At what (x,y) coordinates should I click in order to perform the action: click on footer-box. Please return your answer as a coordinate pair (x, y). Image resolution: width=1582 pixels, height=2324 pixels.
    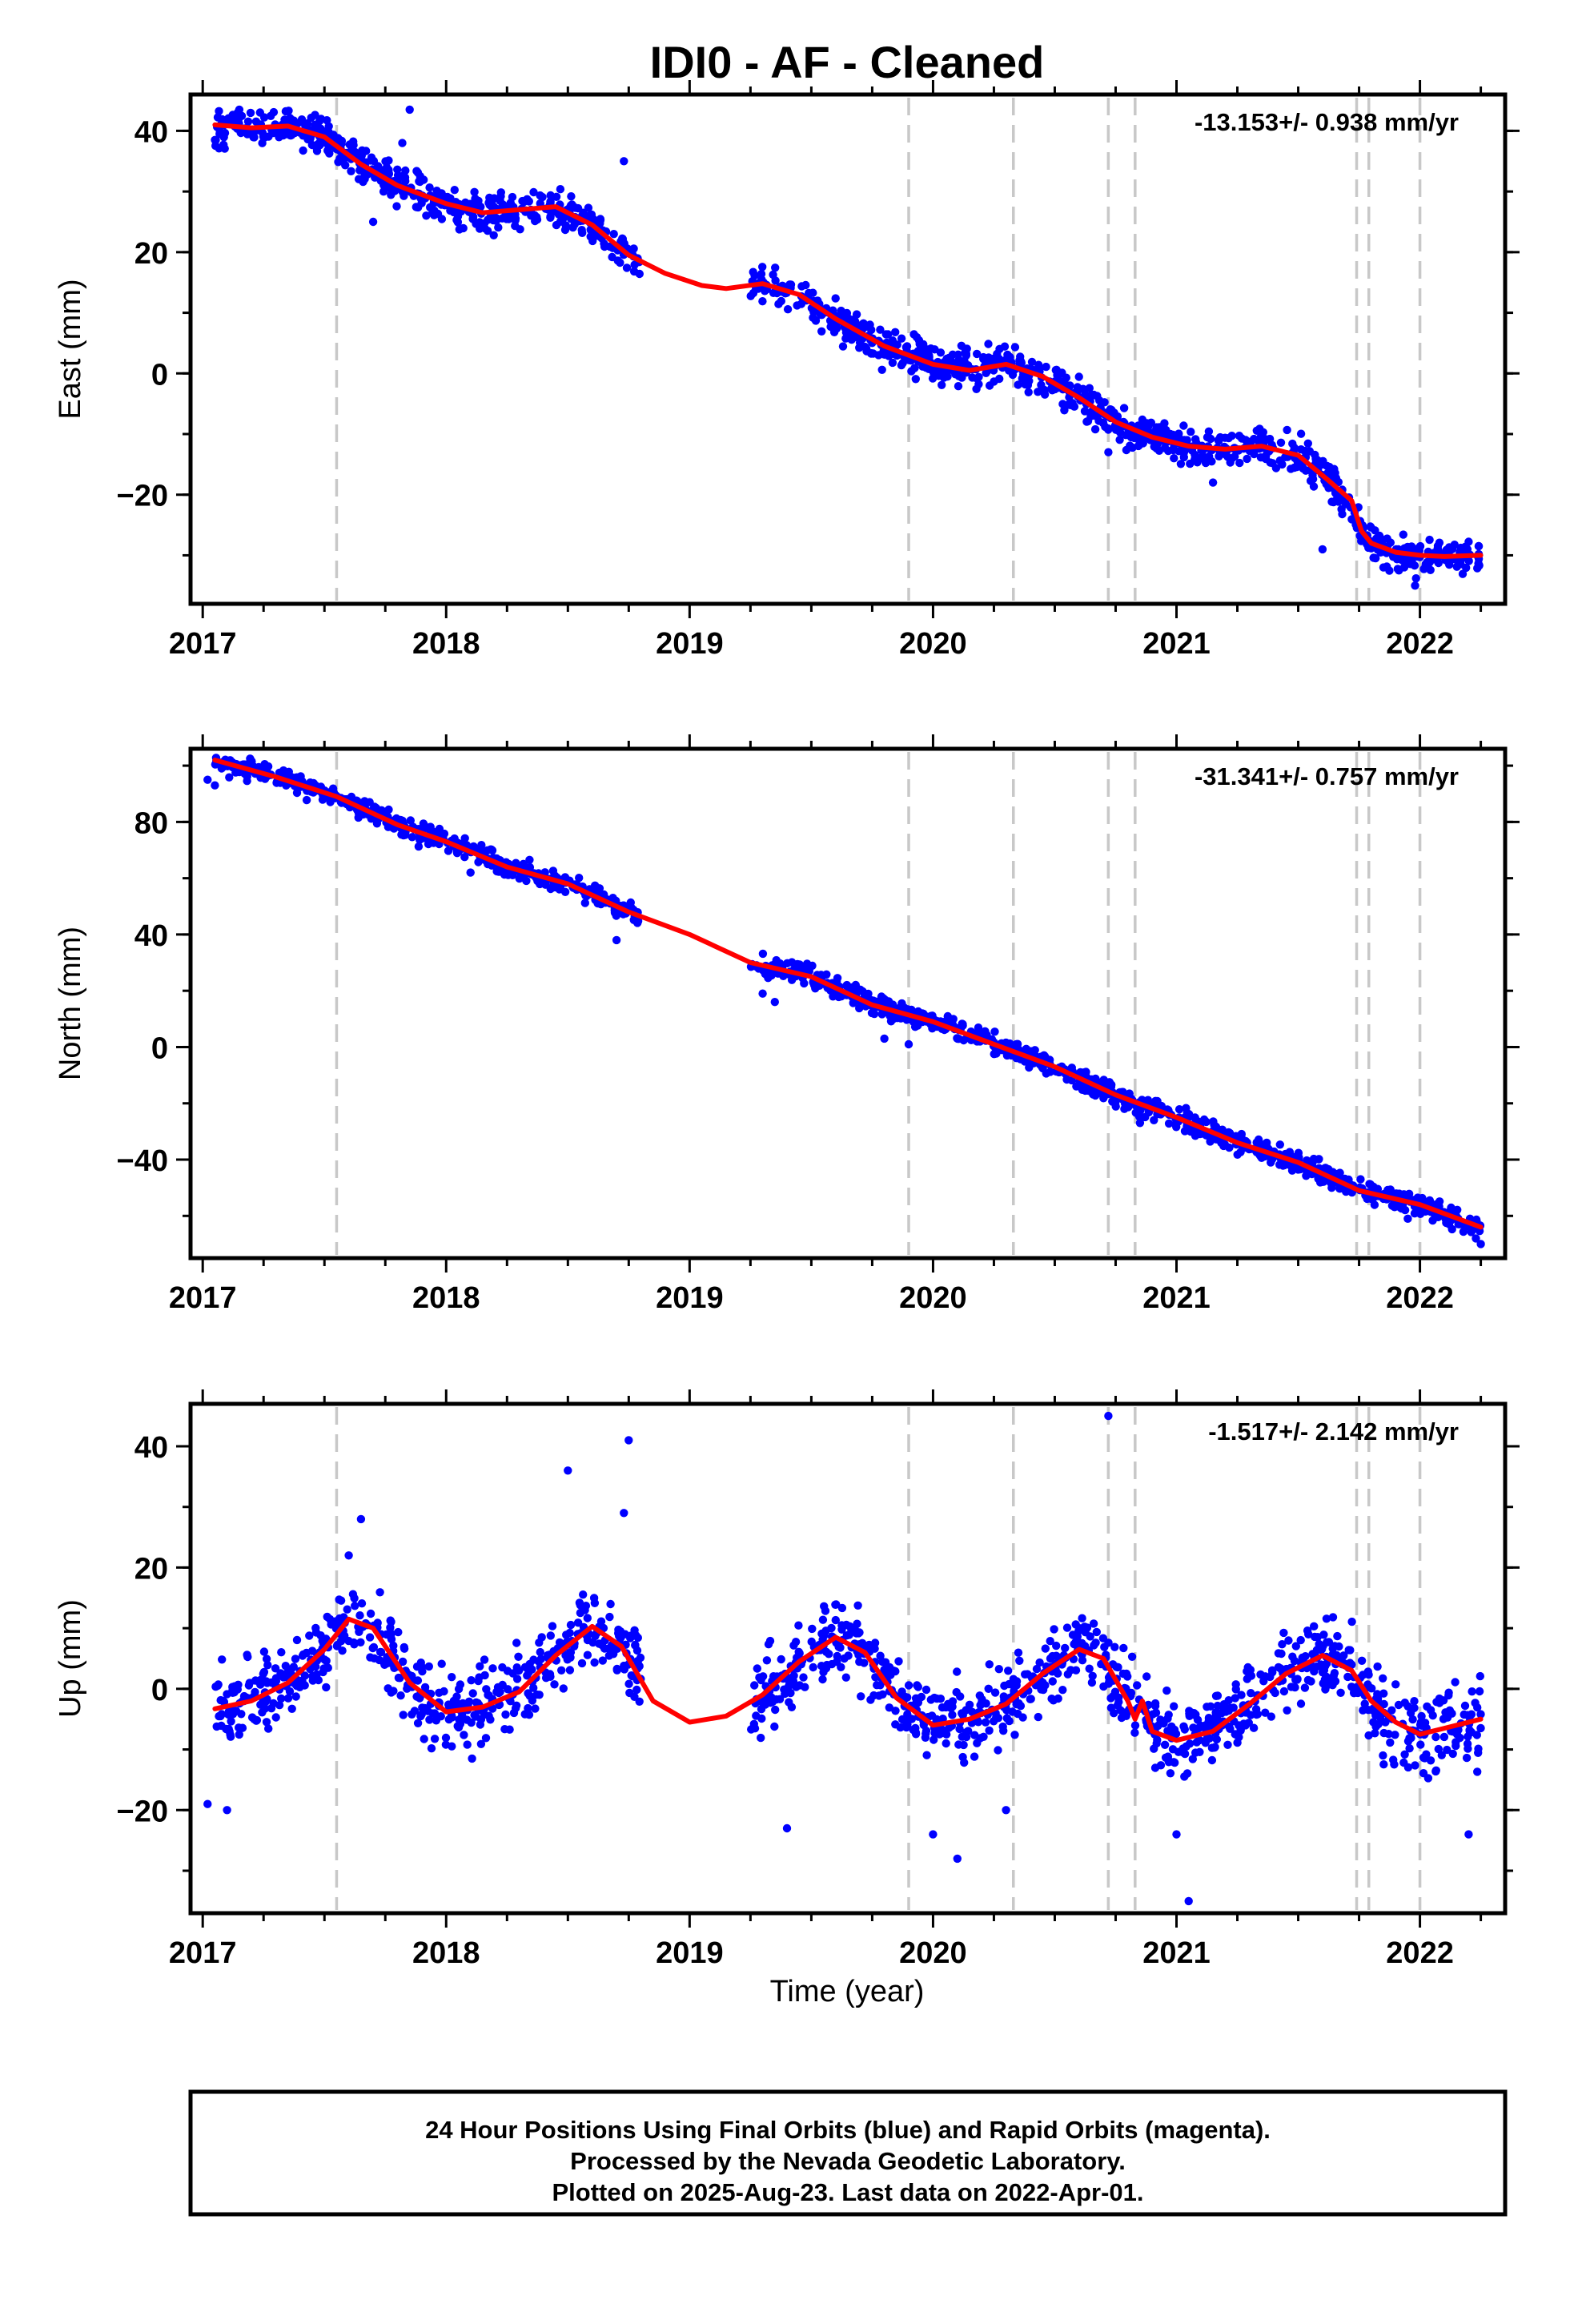
    Looking at the image, I should click on (848, 2153).